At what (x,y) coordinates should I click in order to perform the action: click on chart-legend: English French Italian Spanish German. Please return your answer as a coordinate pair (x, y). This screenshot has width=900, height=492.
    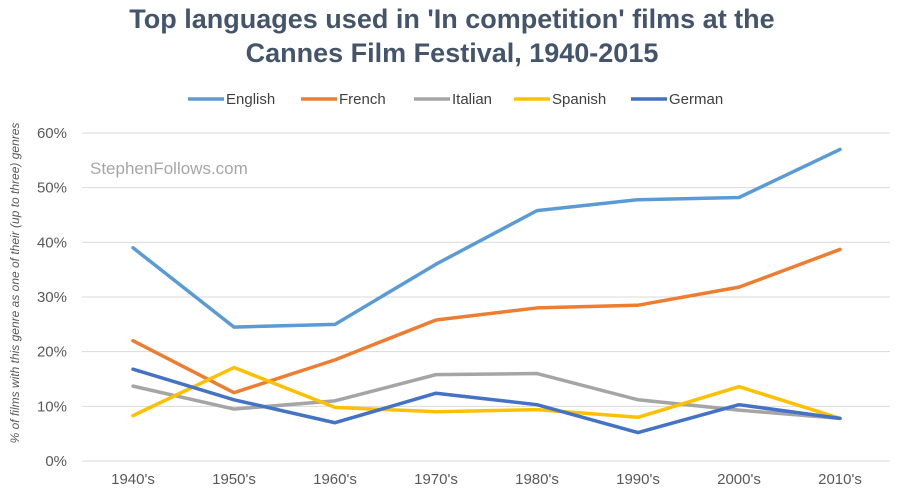
    Looking at the image, I should click on (455, 99).